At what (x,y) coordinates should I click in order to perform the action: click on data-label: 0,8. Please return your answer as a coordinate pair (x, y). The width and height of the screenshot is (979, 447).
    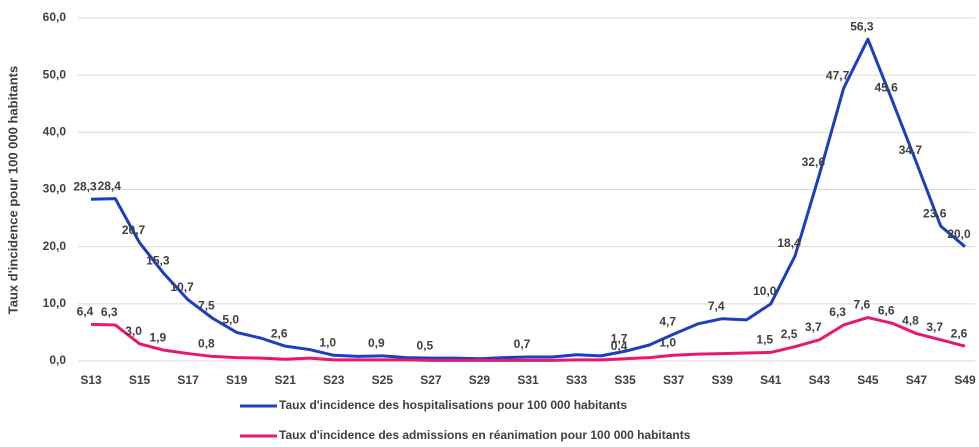
    Looking at the image, I should click on (206, 344).